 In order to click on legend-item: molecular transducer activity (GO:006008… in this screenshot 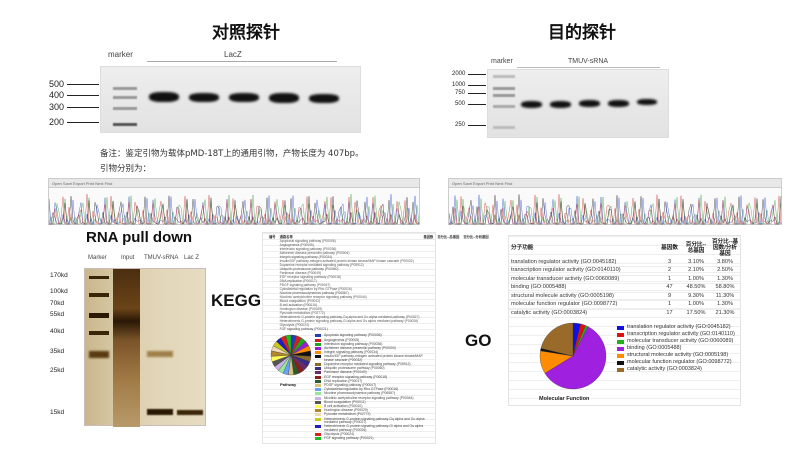, I will do `click(676, 341)`.